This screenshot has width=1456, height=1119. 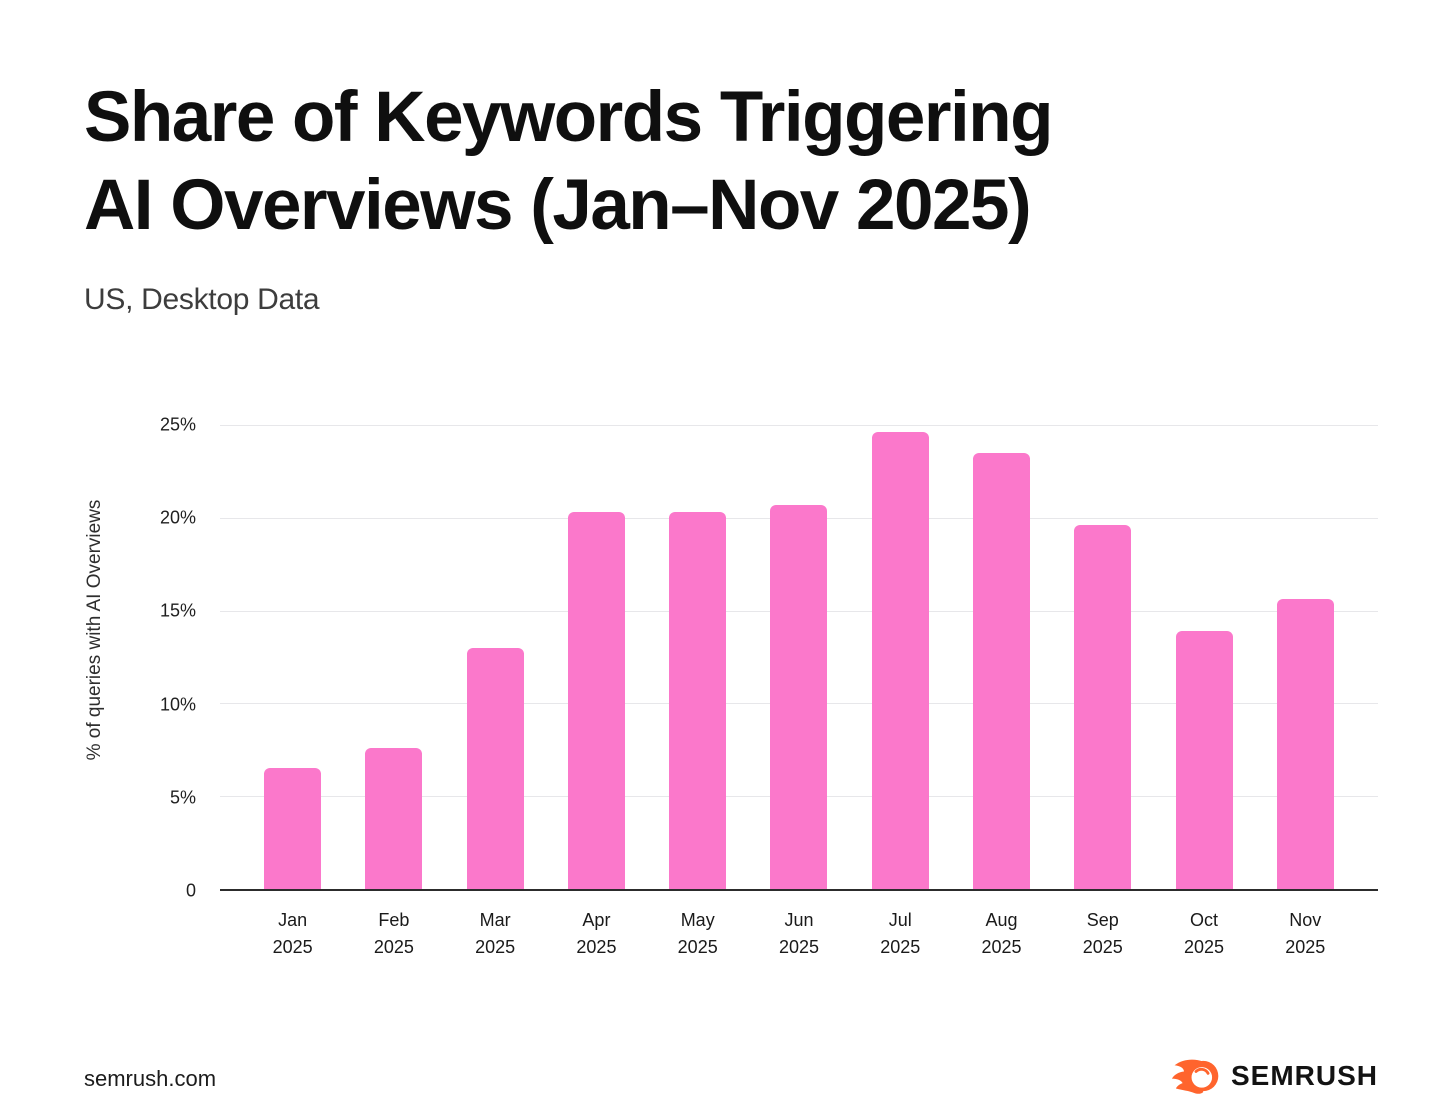 What do you see at coordinates (1204, 760) in the screenshot?
I see `bar-oct` at bounding box center [1204, 760].